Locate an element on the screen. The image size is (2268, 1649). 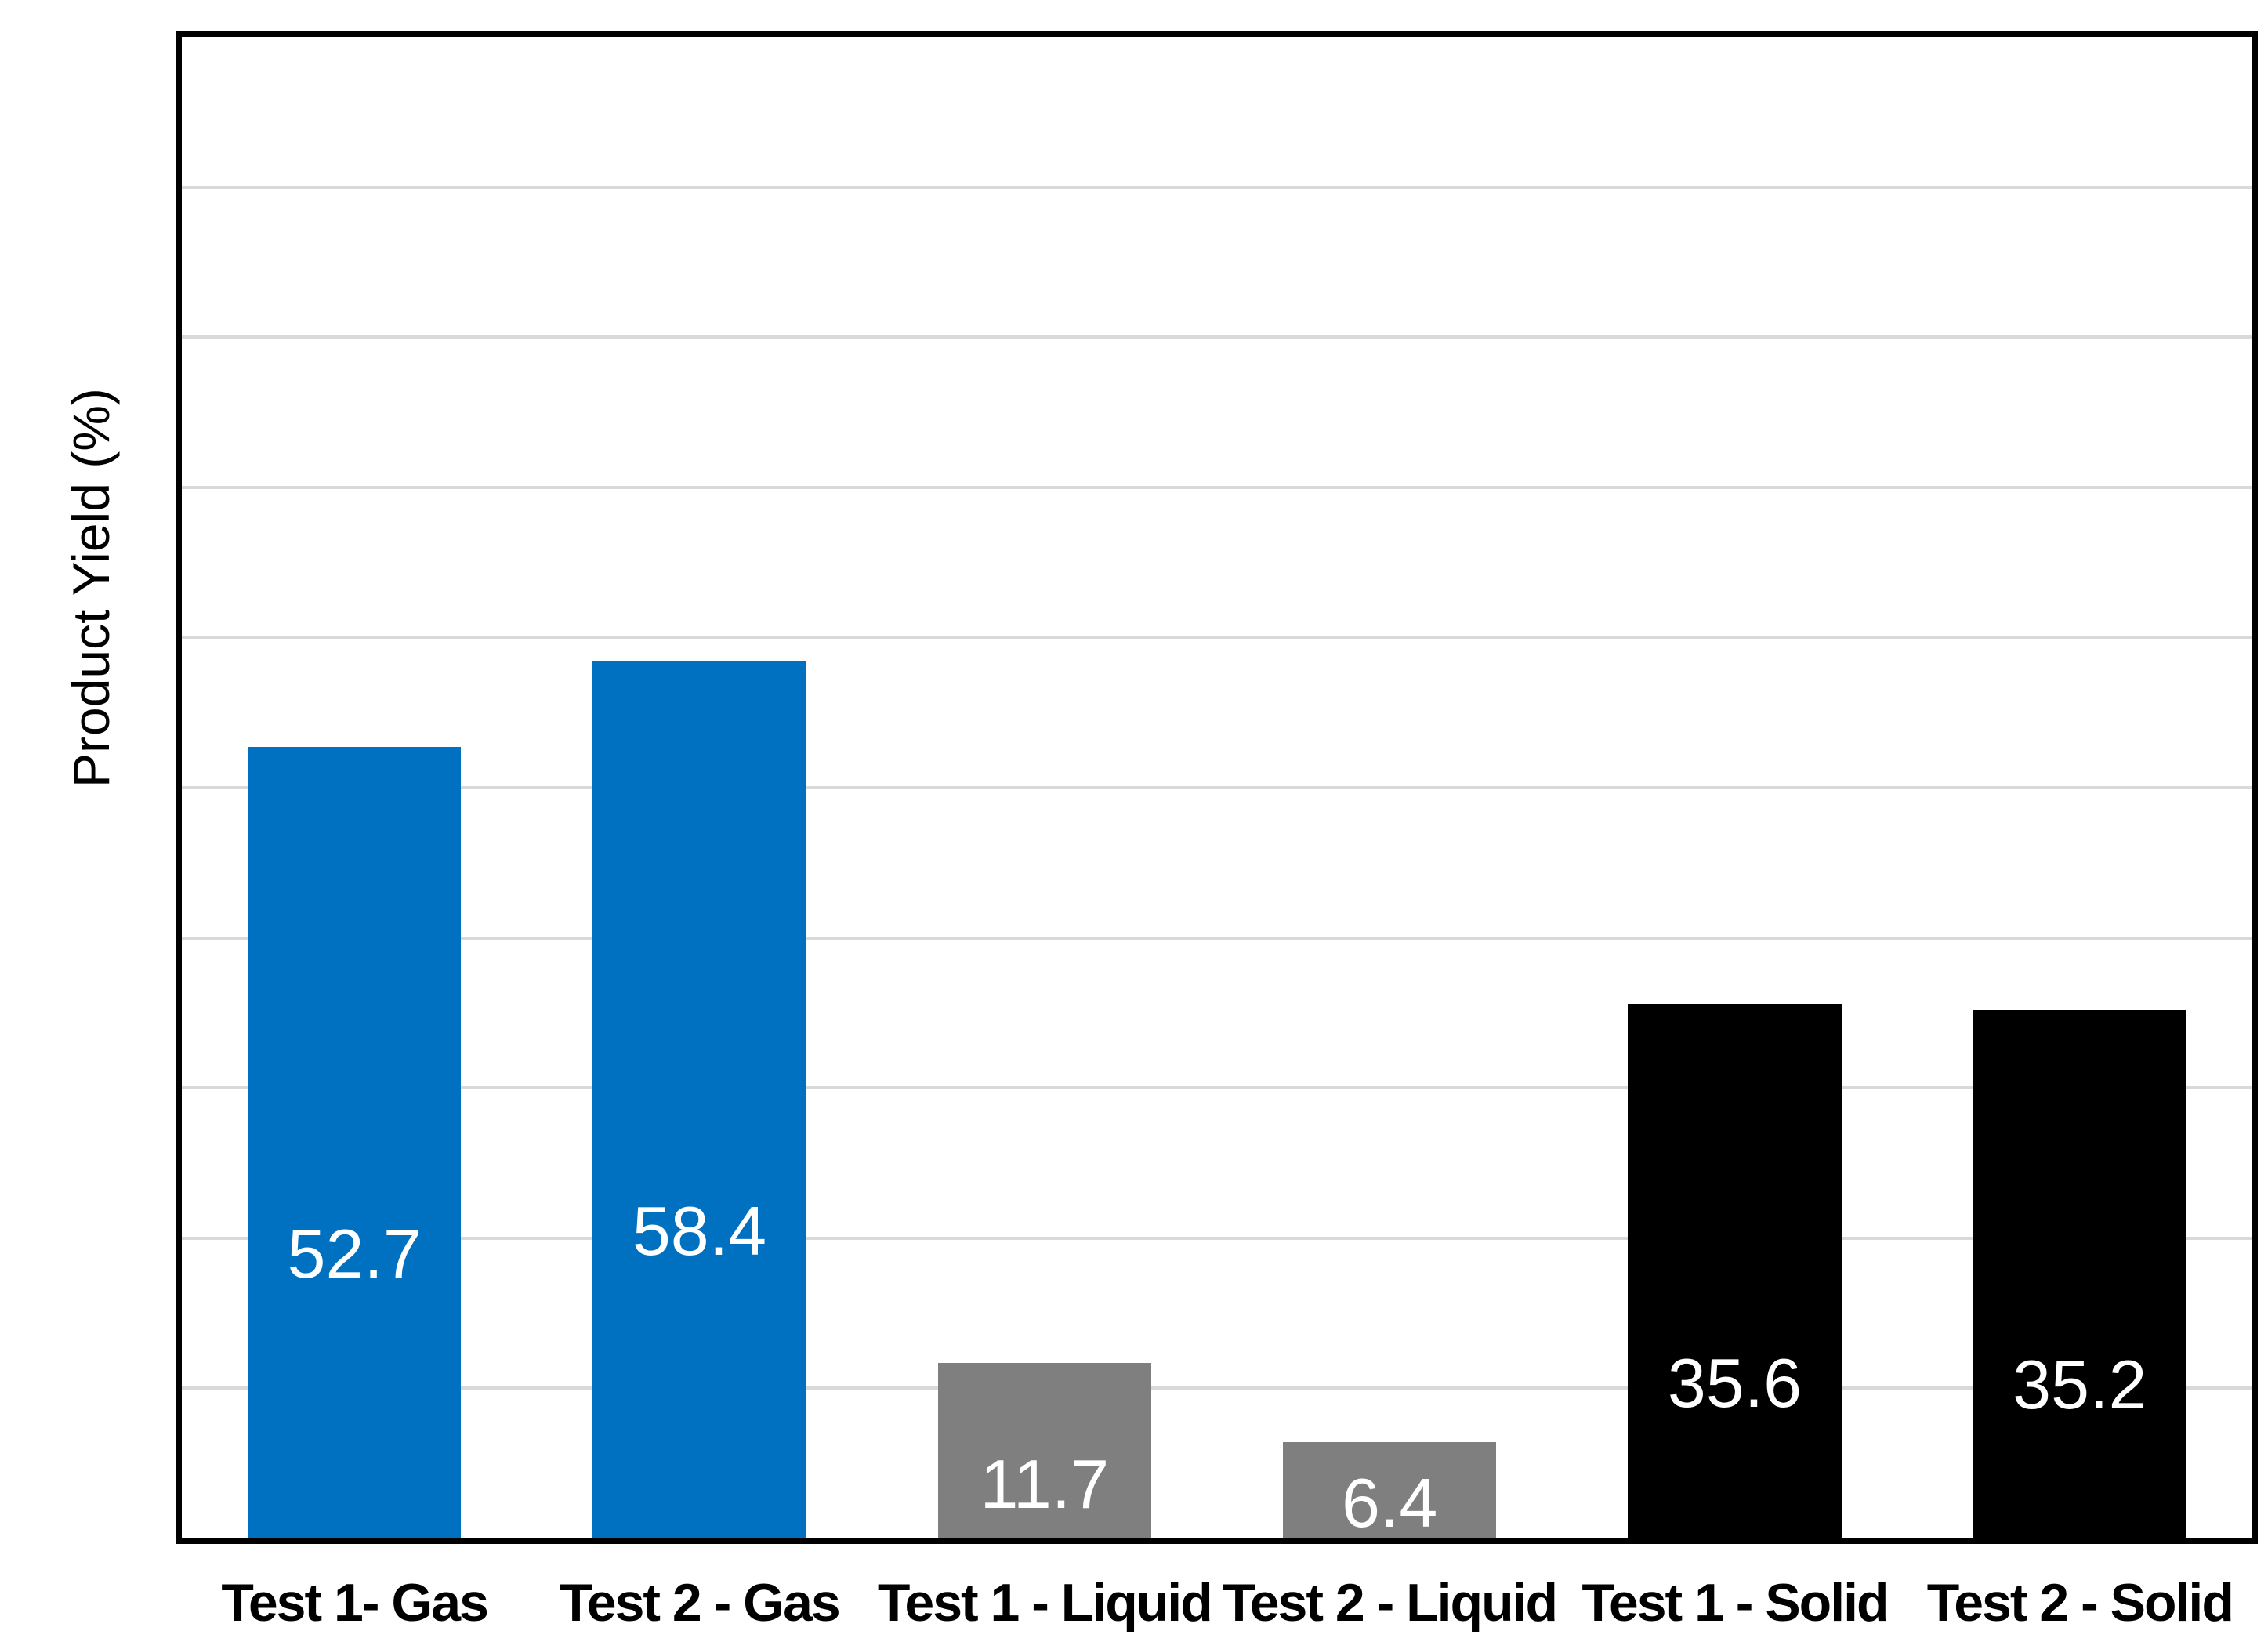
x-axis-category-label: Test 2 - Gas is located at coordinates (700, 1603).